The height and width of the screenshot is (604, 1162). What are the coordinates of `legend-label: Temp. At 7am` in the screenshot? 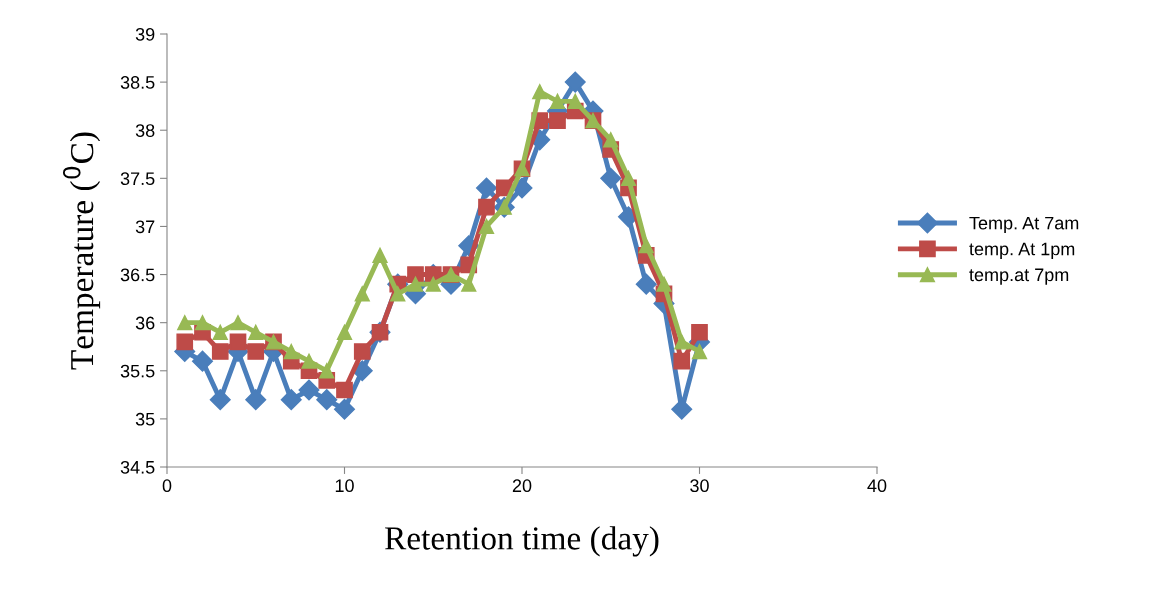 It's located at (1024, 225).